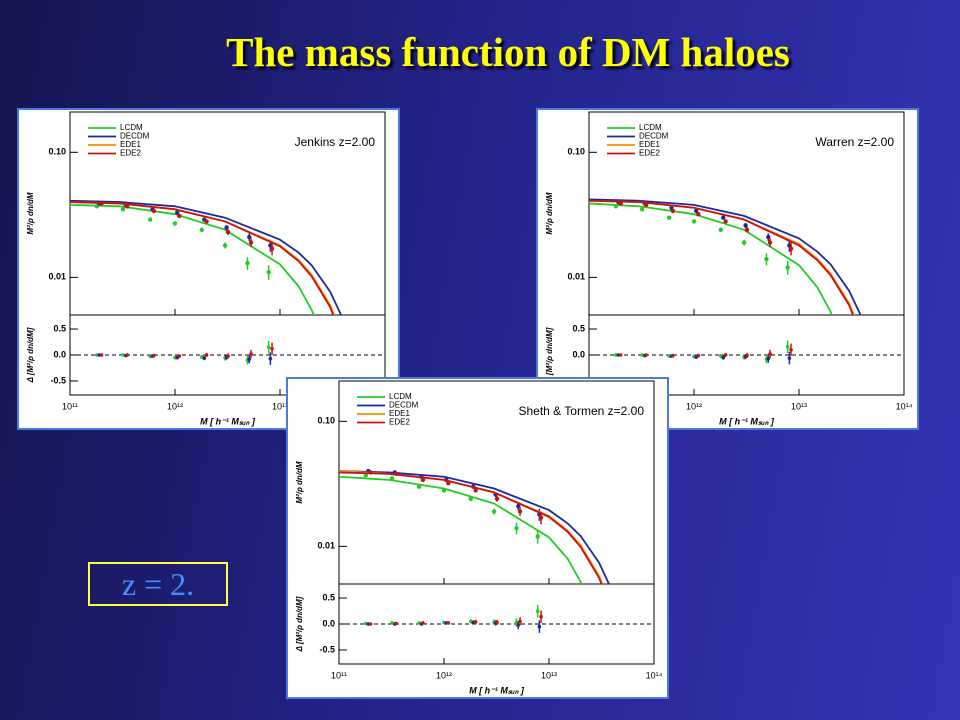 The width and height of the screenshot is (960, 720). Describe the element at coordinates (339, 675) in the screenshot. I see `x-tick-label: 10¹¹` at that location.